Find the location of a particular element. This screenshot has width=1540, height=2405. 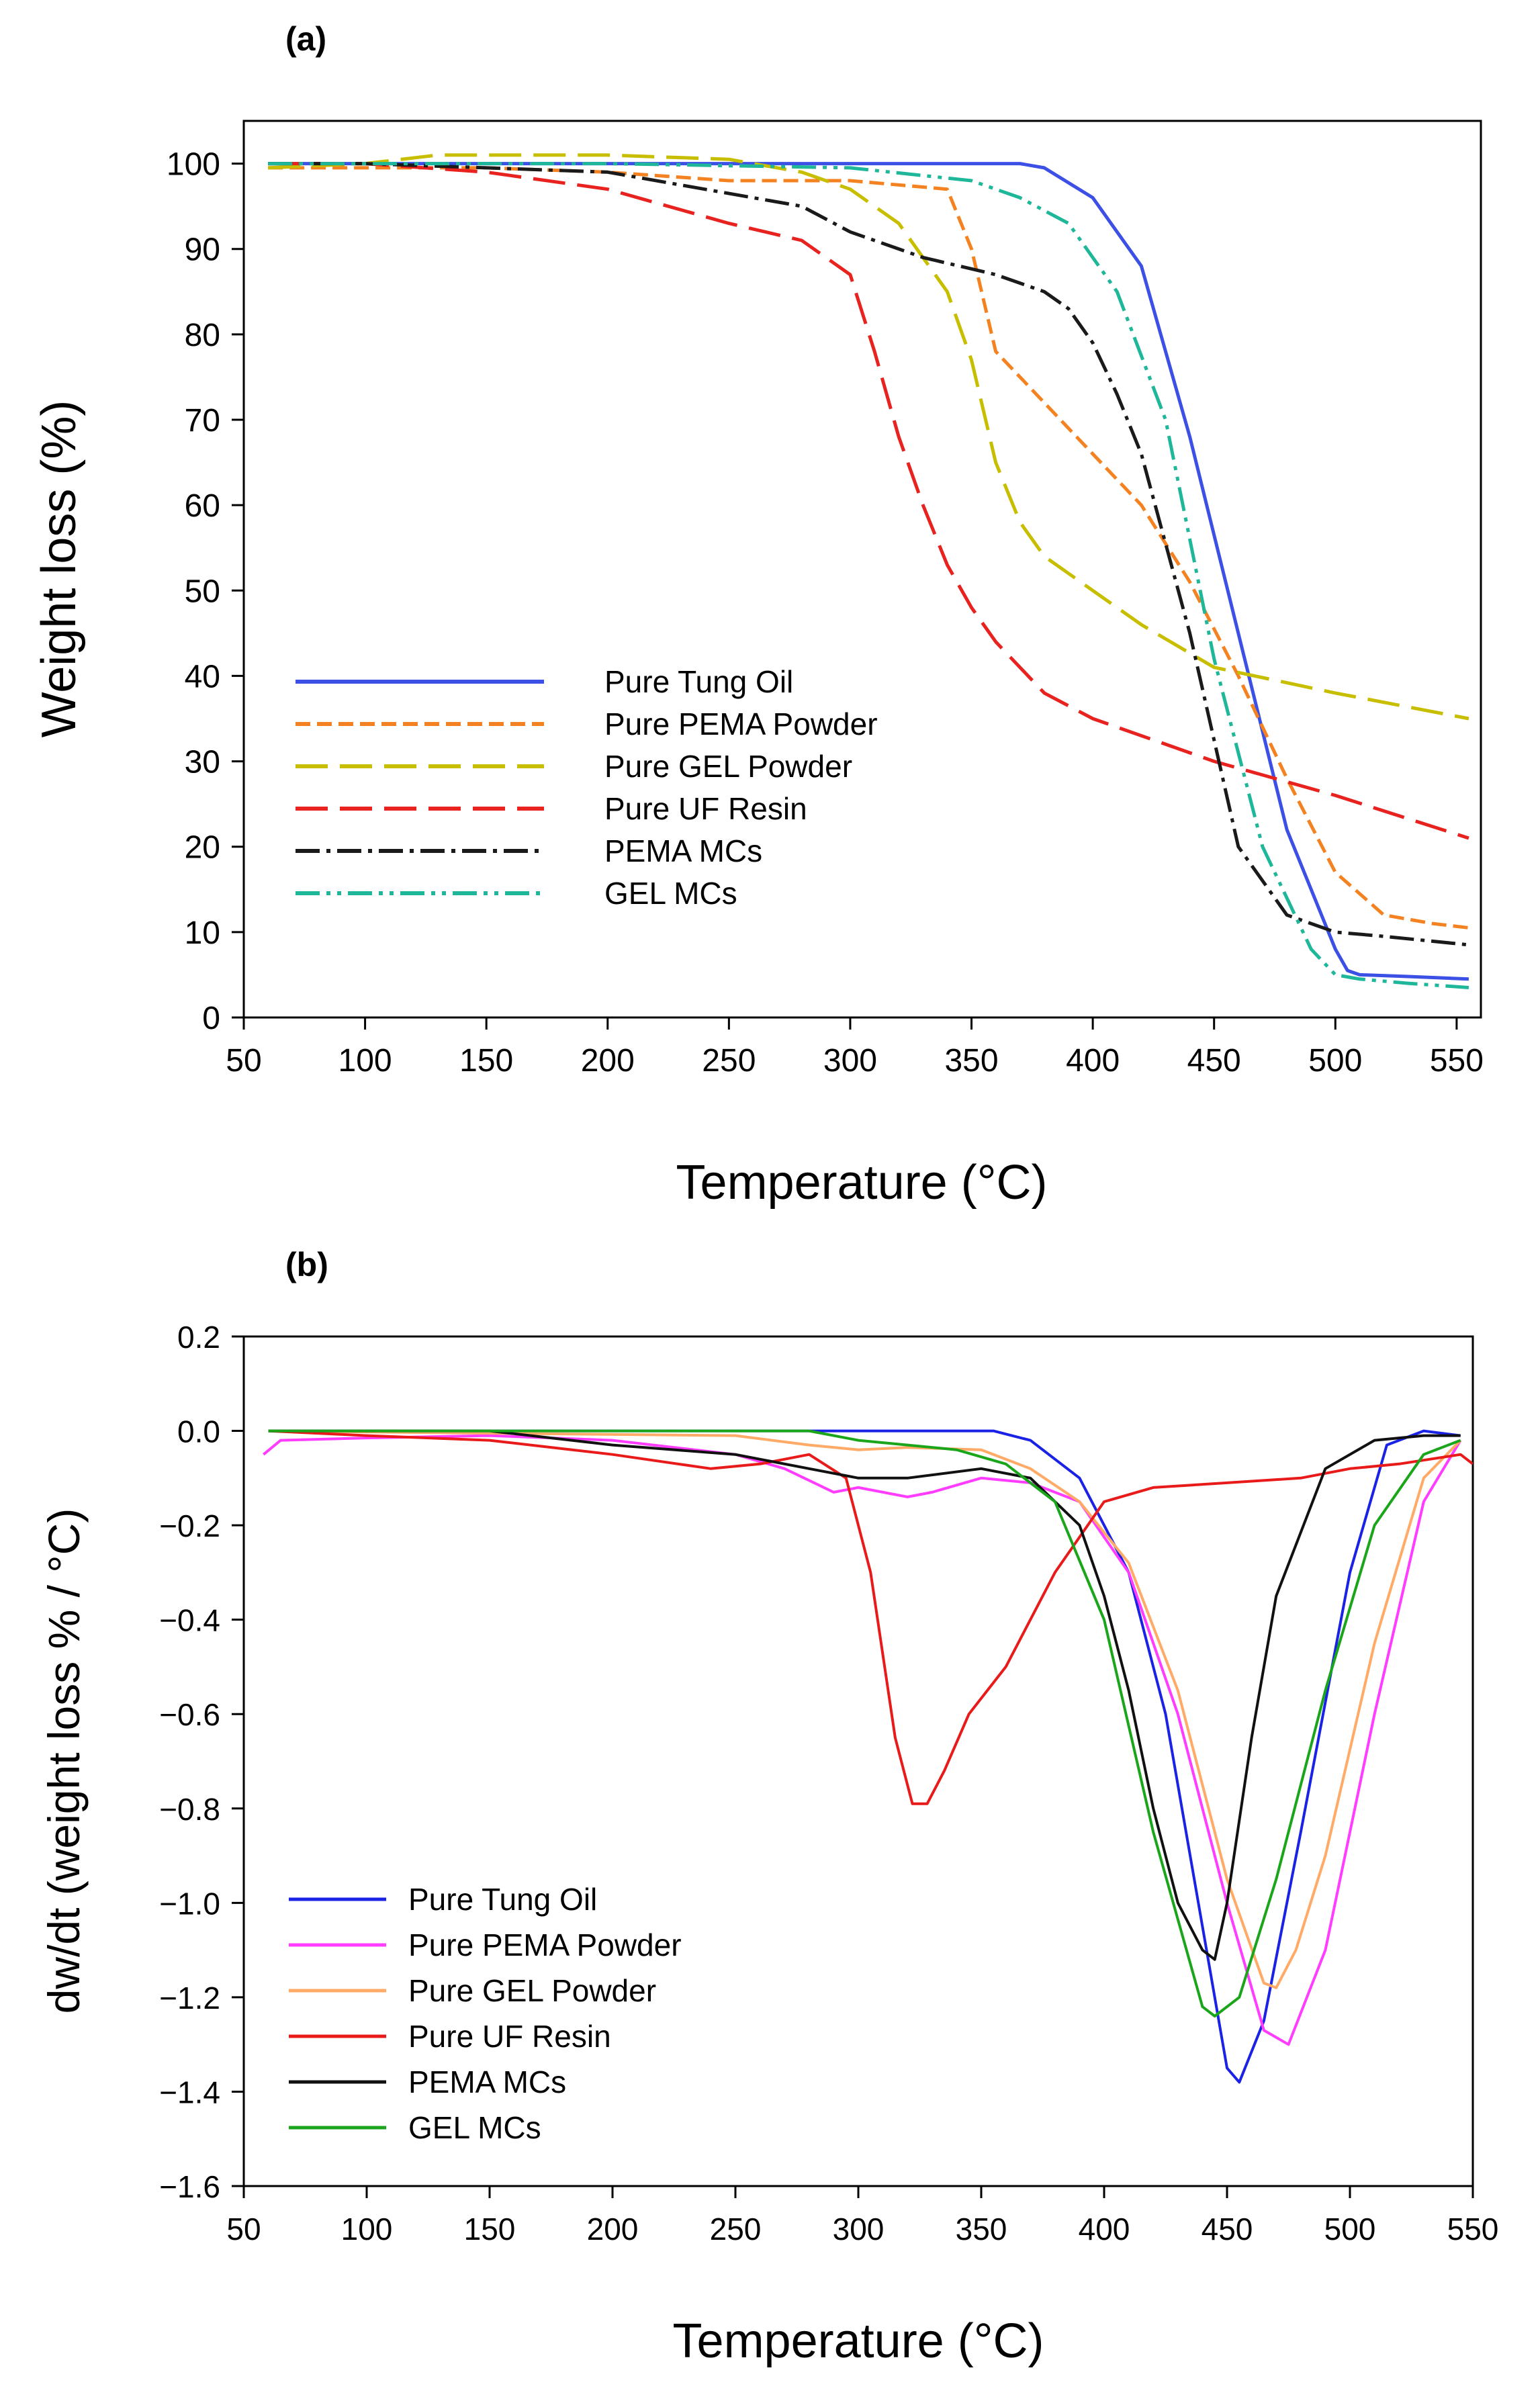

y-tick-label: 0.0 is located at coordinates (199, 1431).